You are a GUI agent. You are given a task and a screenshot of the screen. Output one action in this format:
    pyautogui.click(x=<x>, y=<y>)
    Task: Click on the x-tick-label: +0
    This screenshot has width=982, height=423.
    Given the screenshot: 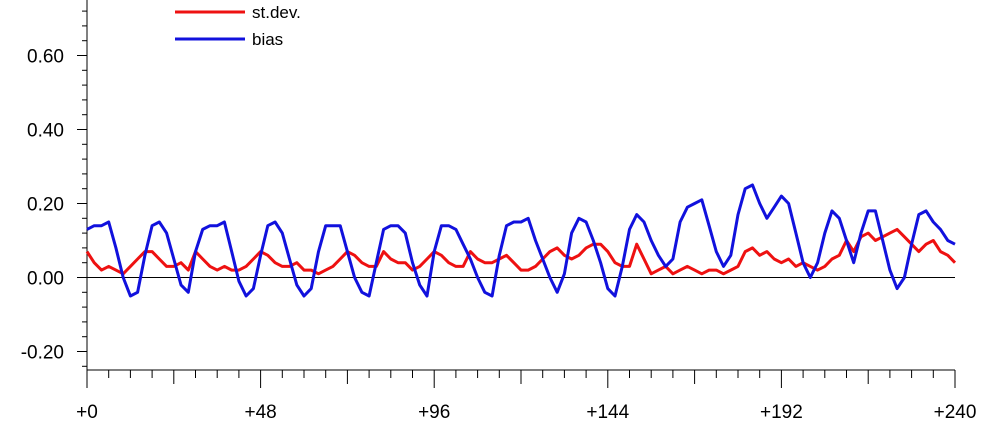 What is the action you would take?
    pyautogui.click(x=87, y=412)
    